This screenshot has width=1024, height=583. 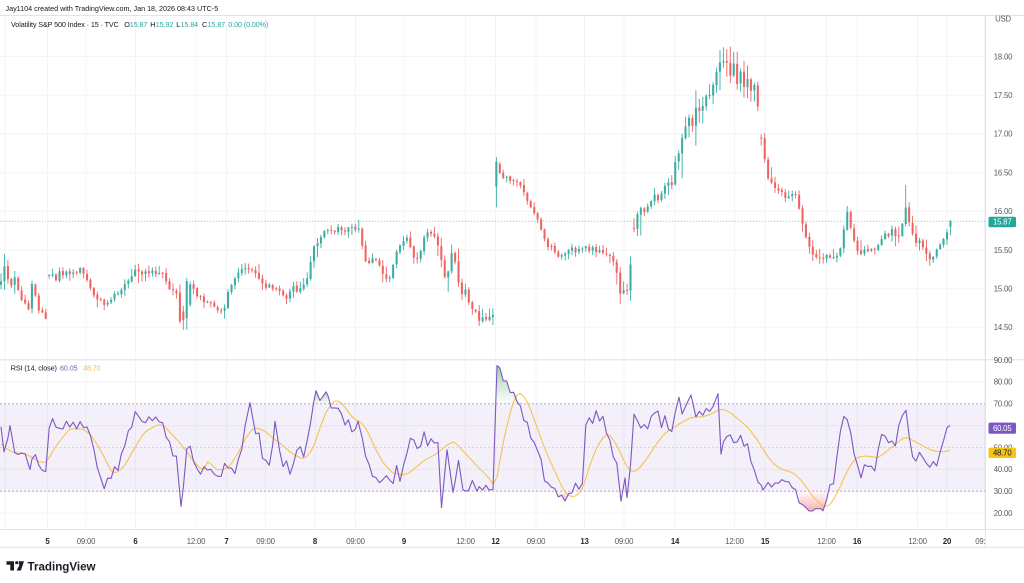 What do you see at coordinates (1003, 382) in the screenshot?
I see `svg-text: 80.00` at bounding box center [1003, 382].